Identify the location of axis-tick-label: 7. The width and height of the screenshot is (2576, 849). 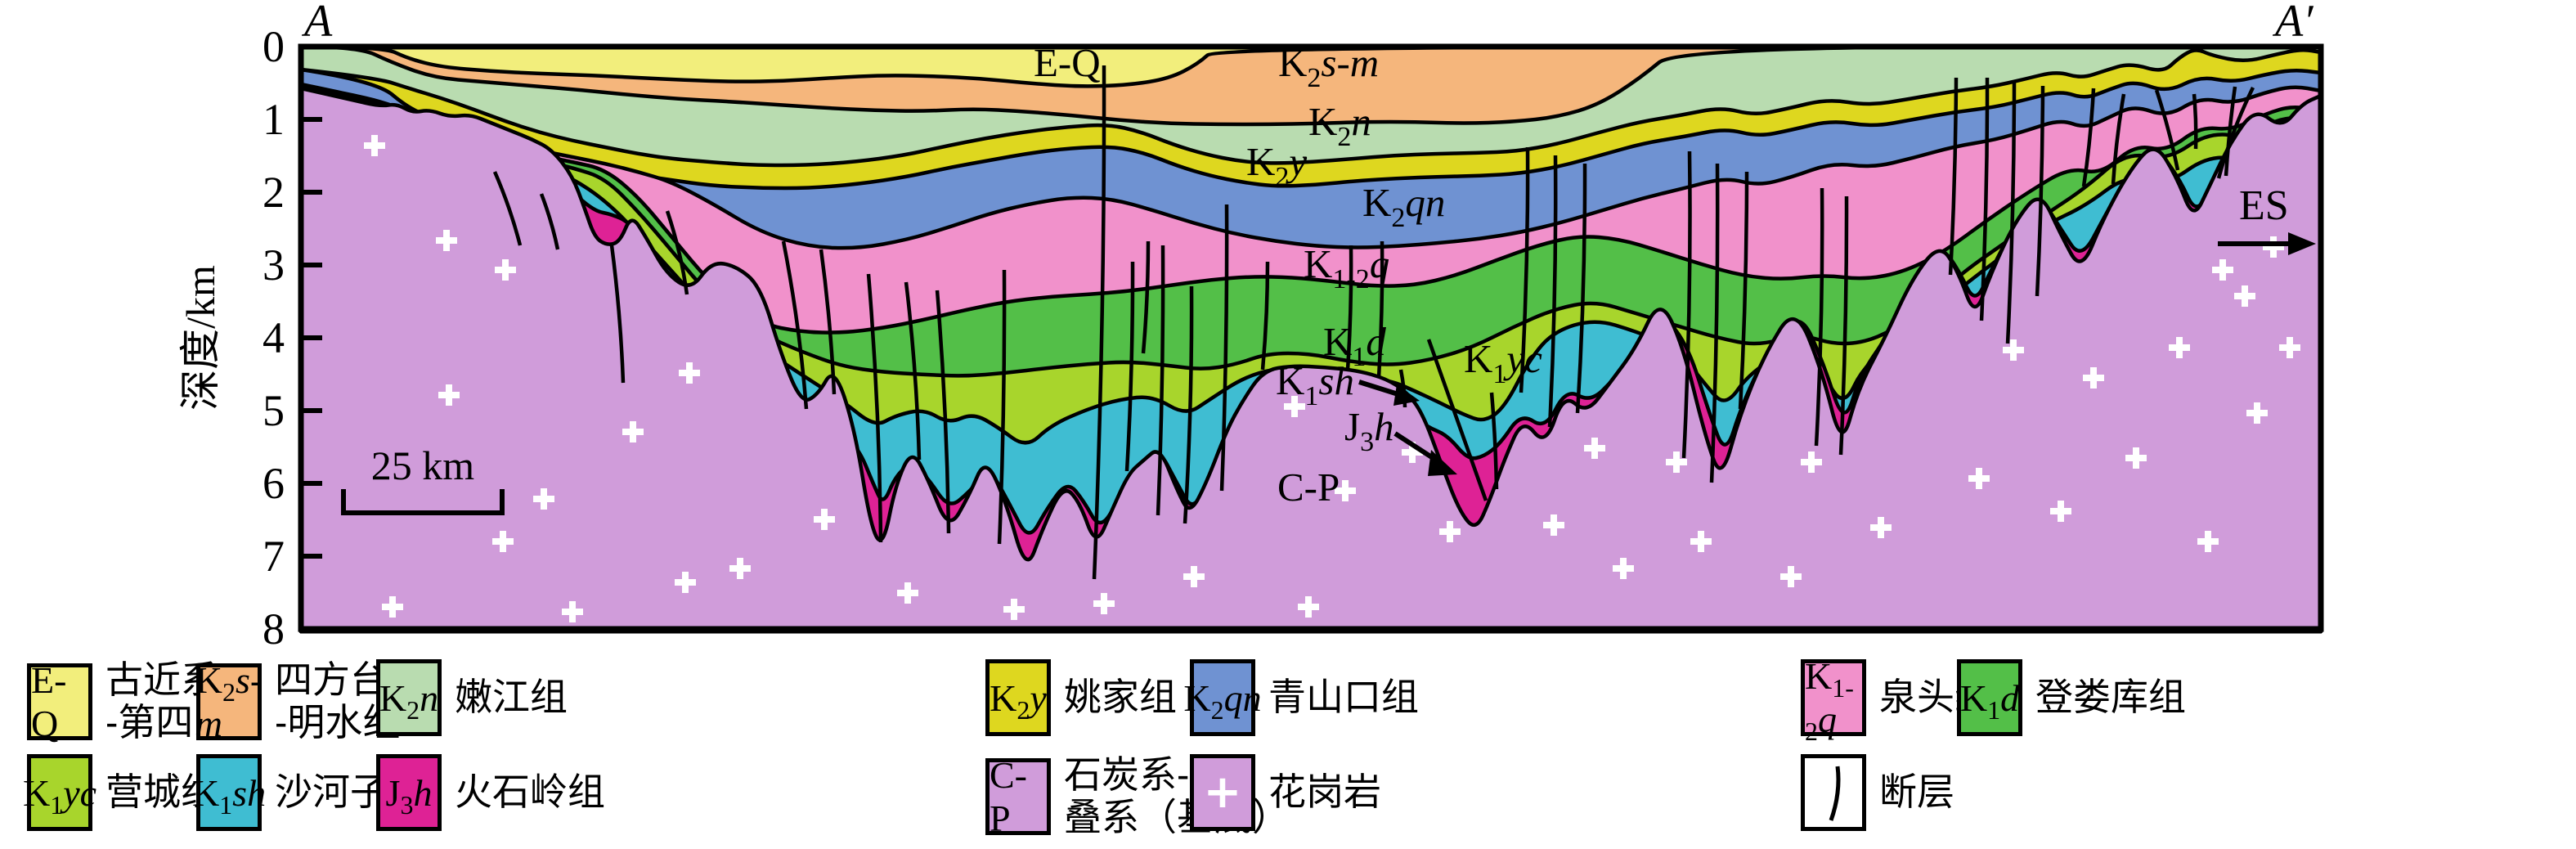
(274, 557).